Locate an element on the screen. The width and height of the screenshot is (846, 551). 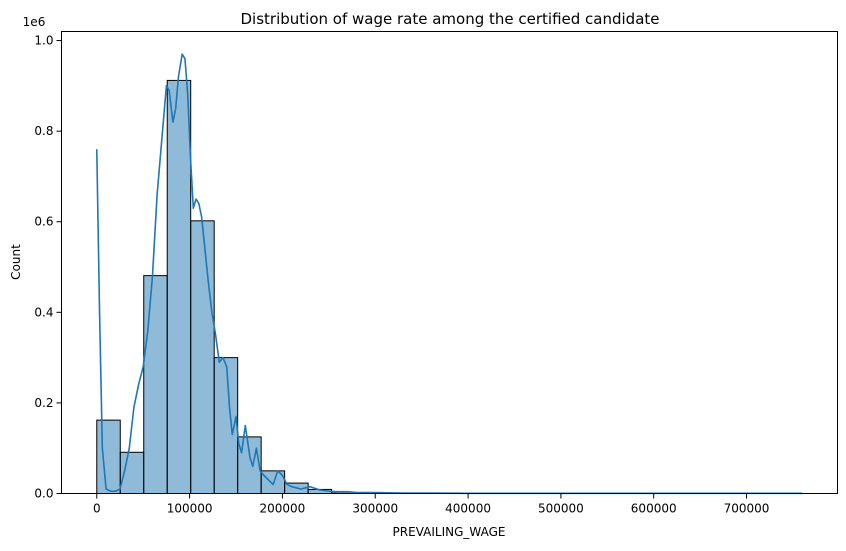
x-tick-label: 0 is located at coordinates (97, 509).